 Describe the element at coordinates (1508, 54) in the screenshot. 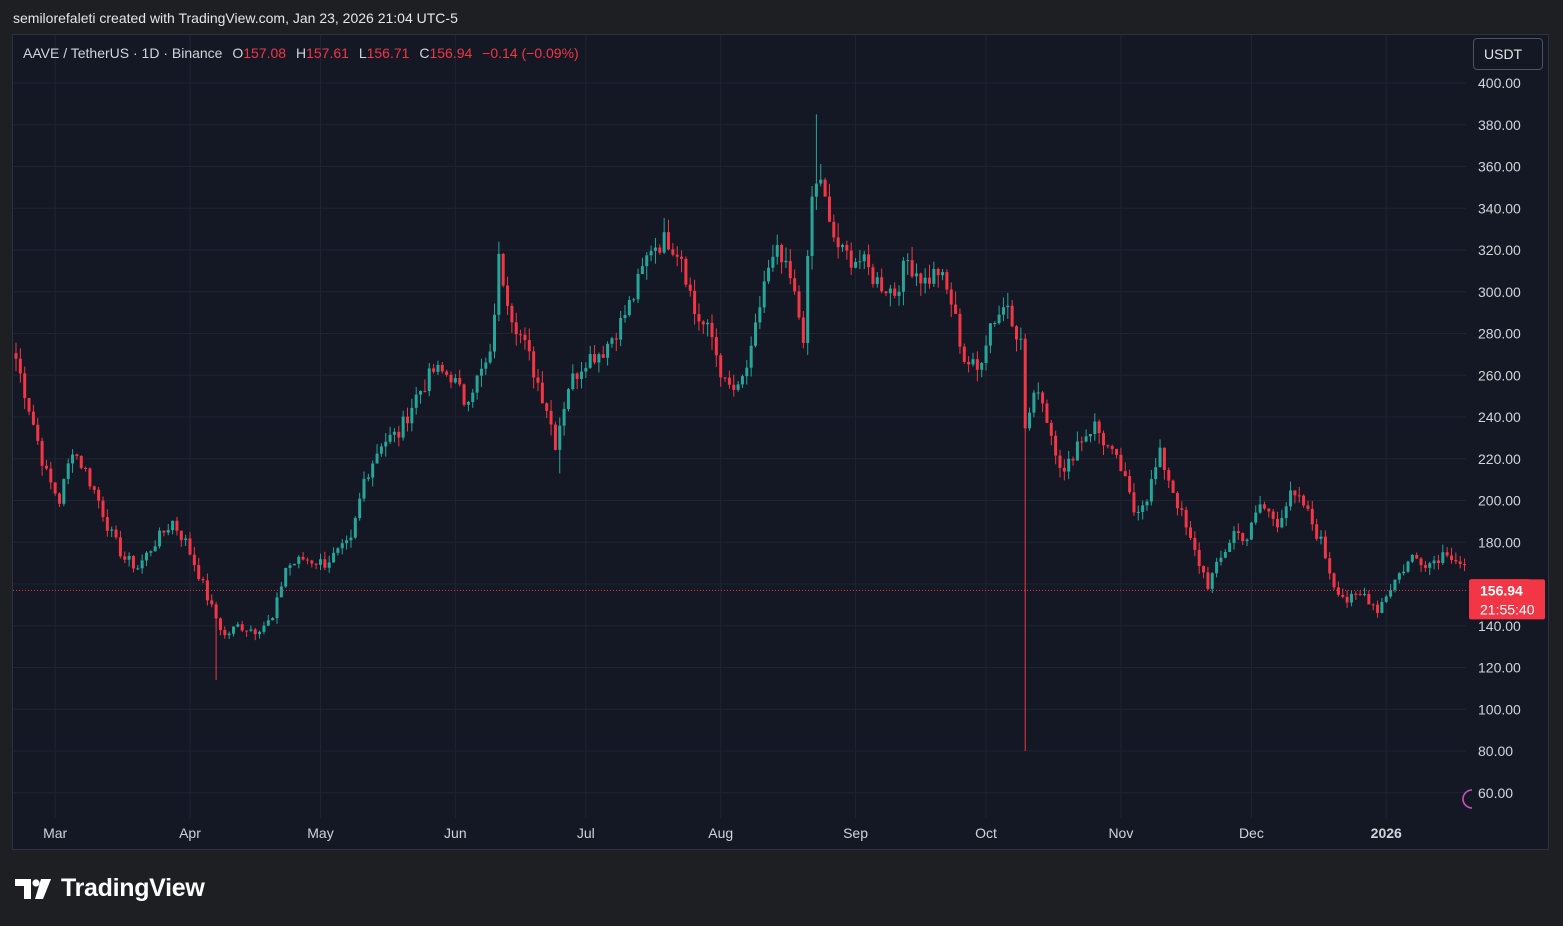

I see `currency-button: USDT` at that location.